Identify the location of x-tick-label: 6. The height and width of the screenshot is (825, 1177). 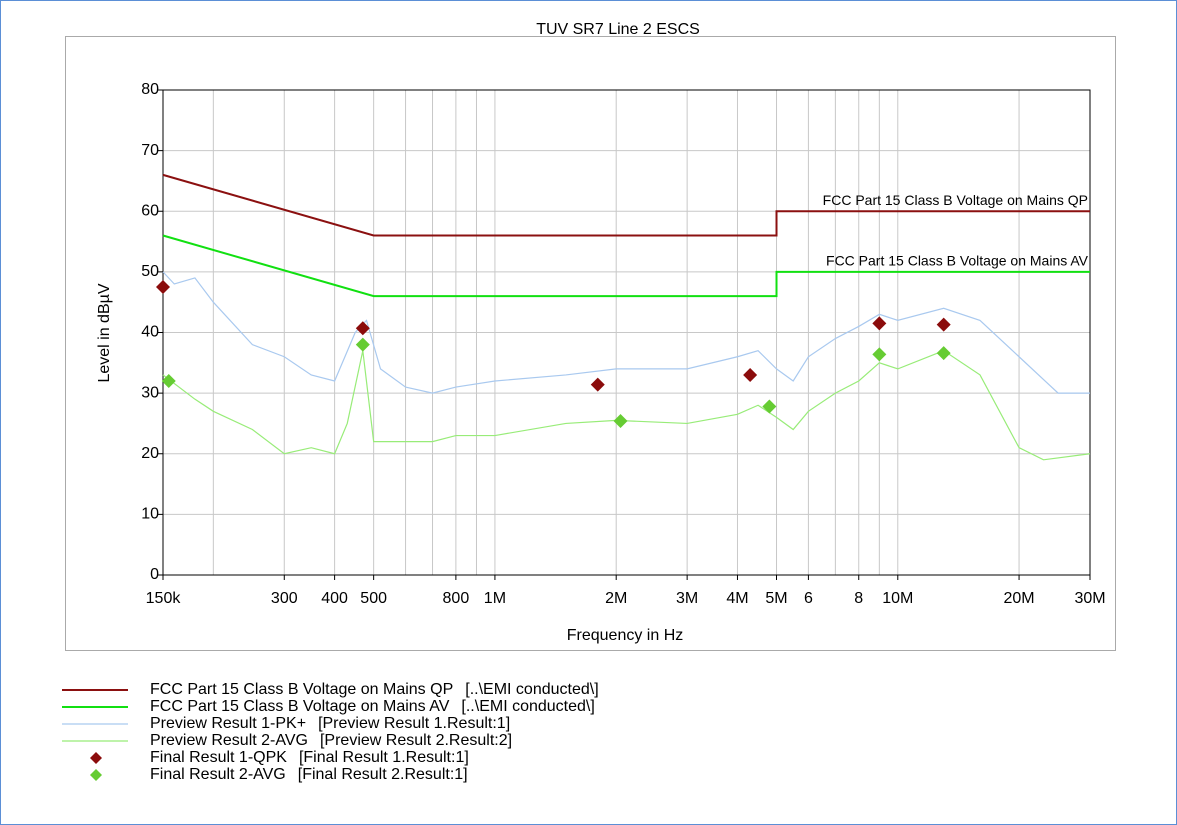
(808, 598).